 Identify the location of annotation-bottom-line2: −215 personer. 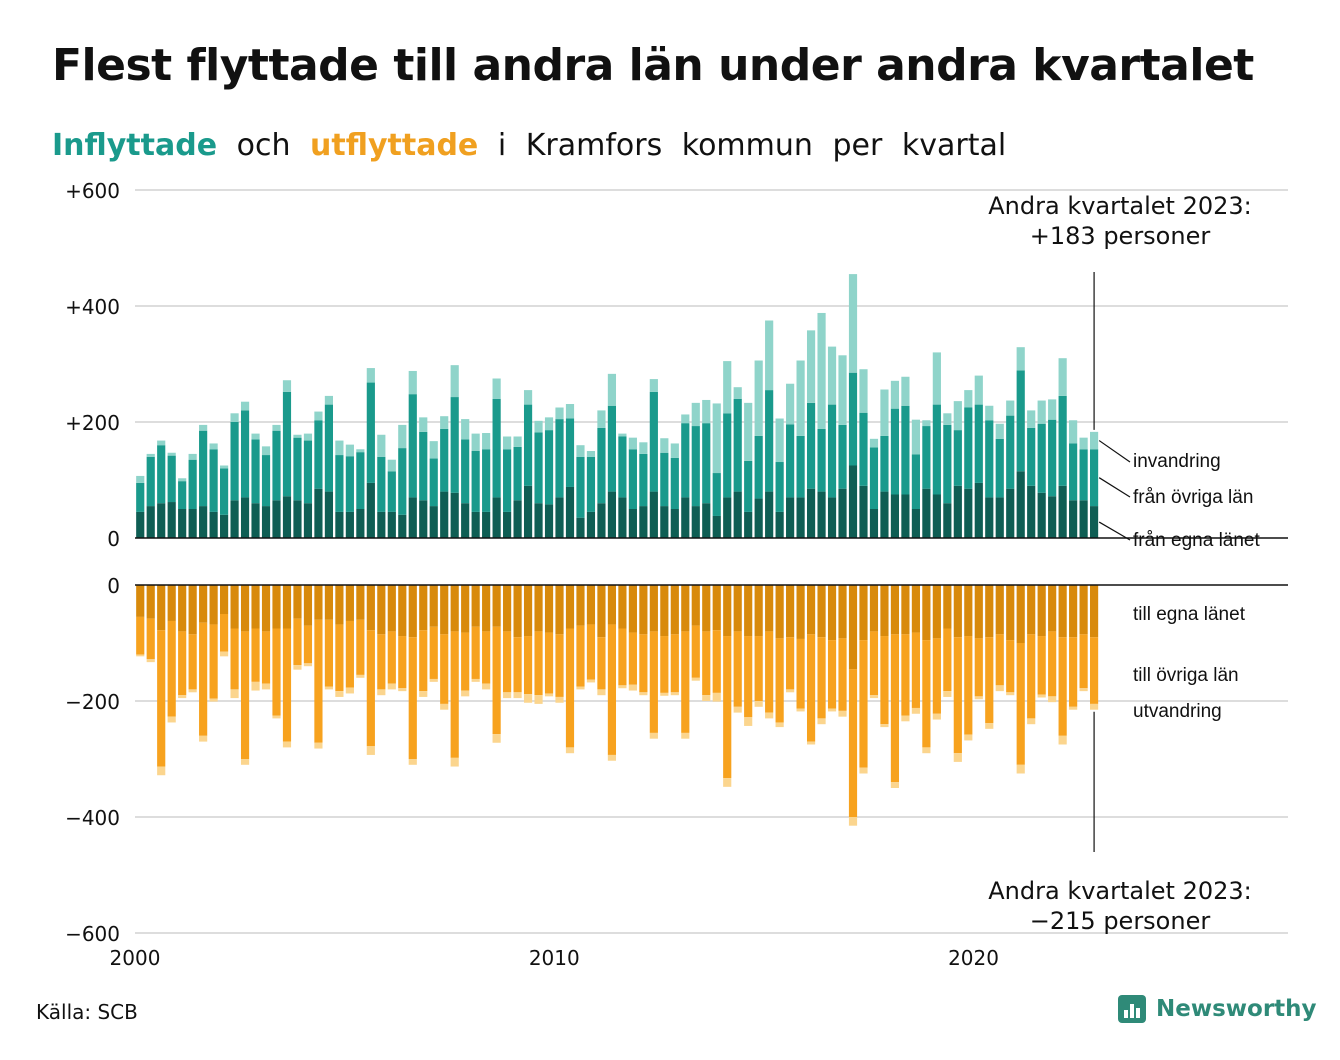
(1120, 921).